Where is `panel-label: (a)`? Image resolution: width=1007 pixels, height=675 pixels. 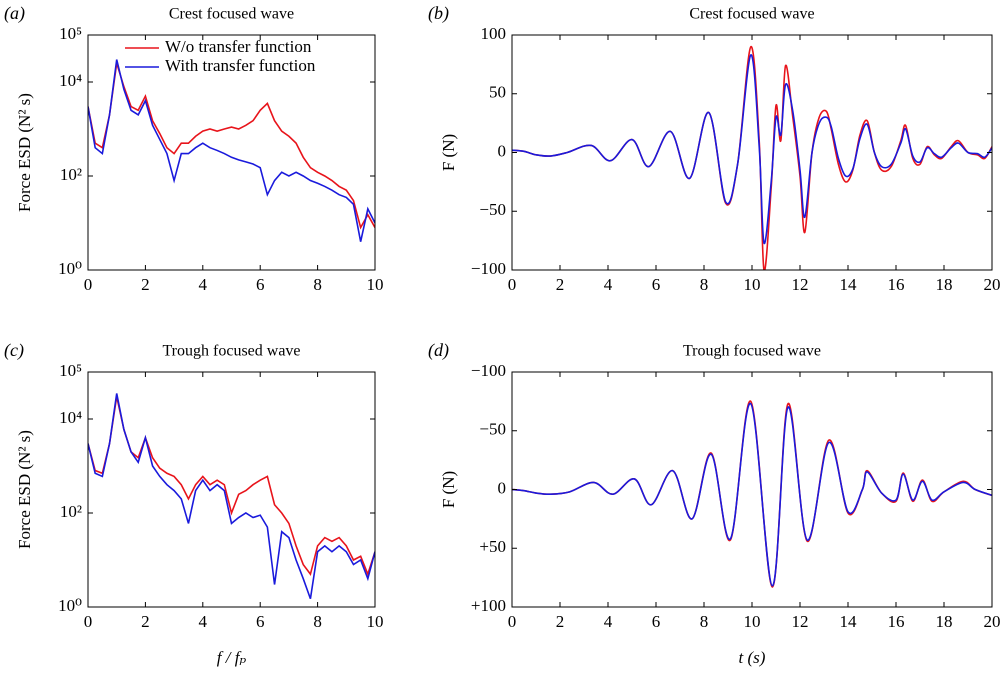
panel-label: (a) is located at coordinates (14, 13).